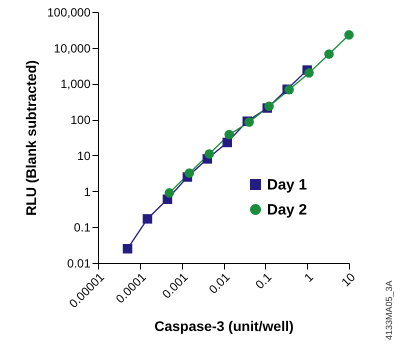 The image size is (400, 349). I want to click on y-axis-title: RLU (Blank subtracted), so click(31, 138).